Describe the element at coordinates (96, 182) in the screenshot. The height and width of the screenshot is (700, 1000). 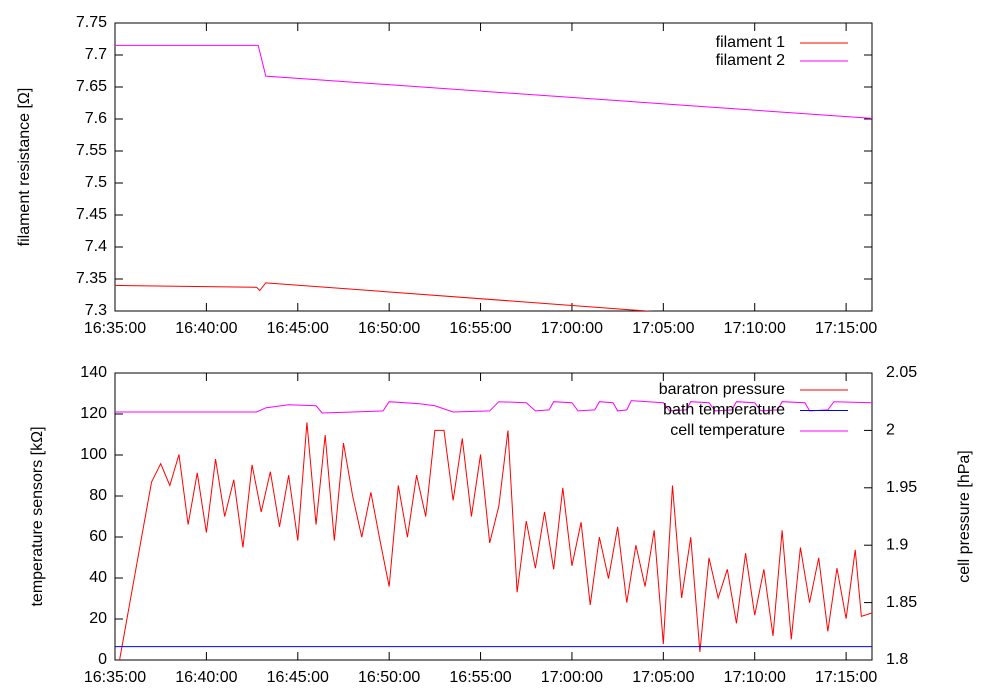
I see `y-tick-label: 7.5` at that location.